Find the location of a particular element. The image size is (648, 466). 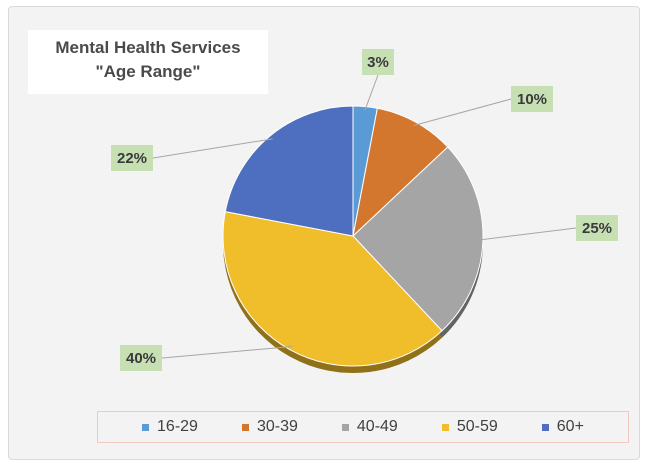

chart-subtitle: "Age Range" is located at coordinates (148, 71).